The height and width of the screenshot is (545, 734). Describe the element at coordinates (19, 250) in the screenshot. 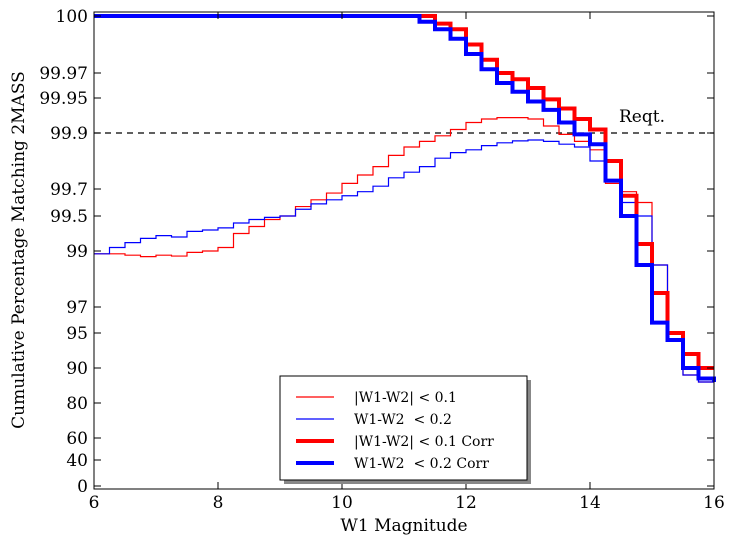

I see `y-axis-title: Cumulative Percentage Matching 2MASS` at that location.